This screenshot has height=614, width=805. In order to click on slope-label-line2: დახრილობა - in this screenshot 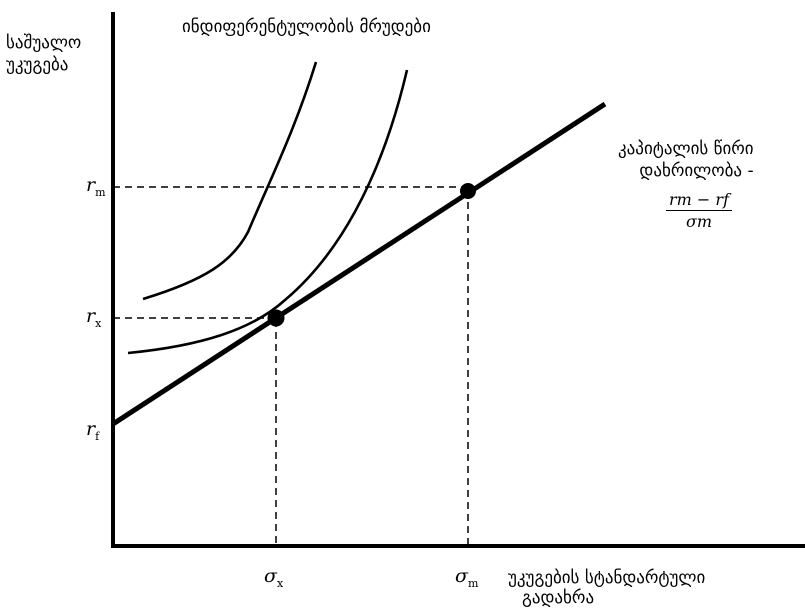, I will do `click(696, 171)`.